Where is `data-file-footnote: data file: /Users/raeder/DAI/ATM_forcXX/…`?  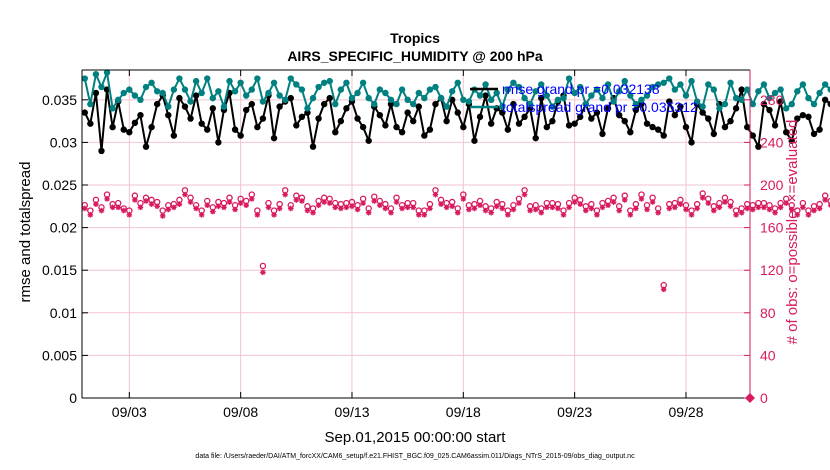
data-file-footnote: data file: /Users/raeder/DAI/ATM_forcXX/… is located at coordinates (415, 456).